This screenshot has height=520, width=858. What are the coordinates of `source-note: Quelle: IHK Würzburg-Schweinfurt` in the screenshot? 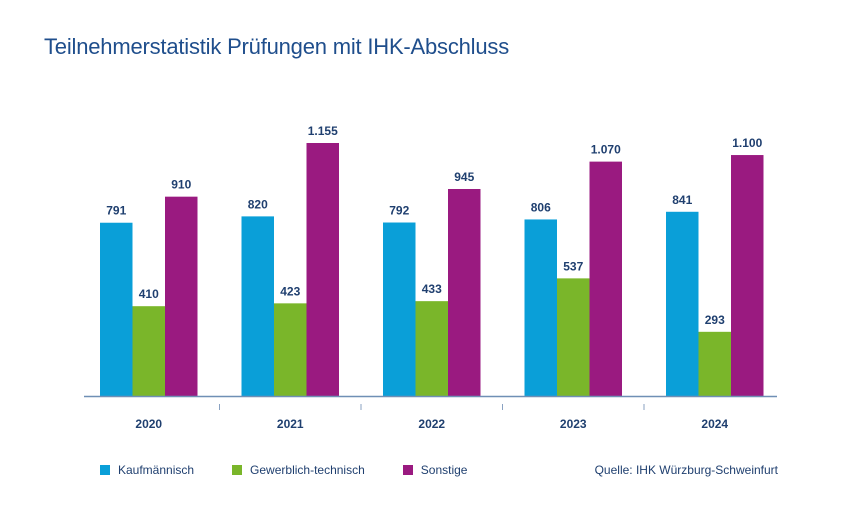 It's located at (686, 470).